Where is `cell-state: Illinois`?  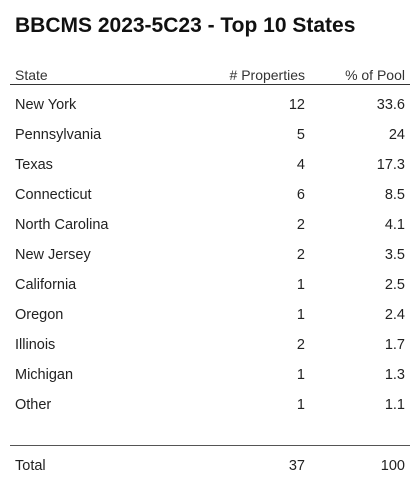
cell-state: Illinois is located at coordinates (35, 345).